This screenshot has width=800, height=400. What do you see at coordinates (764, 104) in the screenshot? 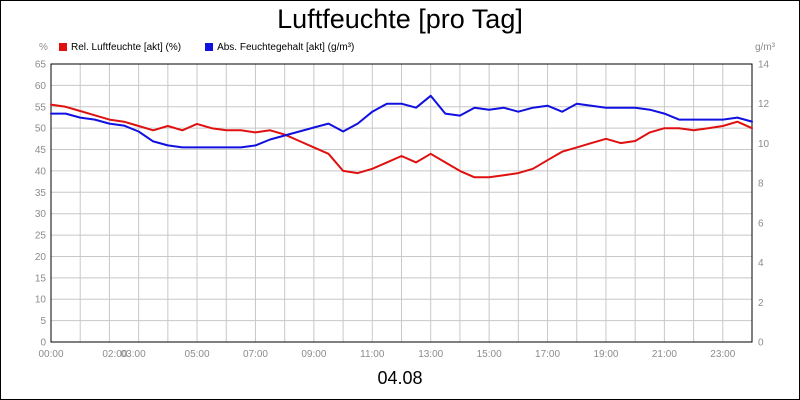
I see `y-right-tick-label: 12` at bounding box center [764, 104].